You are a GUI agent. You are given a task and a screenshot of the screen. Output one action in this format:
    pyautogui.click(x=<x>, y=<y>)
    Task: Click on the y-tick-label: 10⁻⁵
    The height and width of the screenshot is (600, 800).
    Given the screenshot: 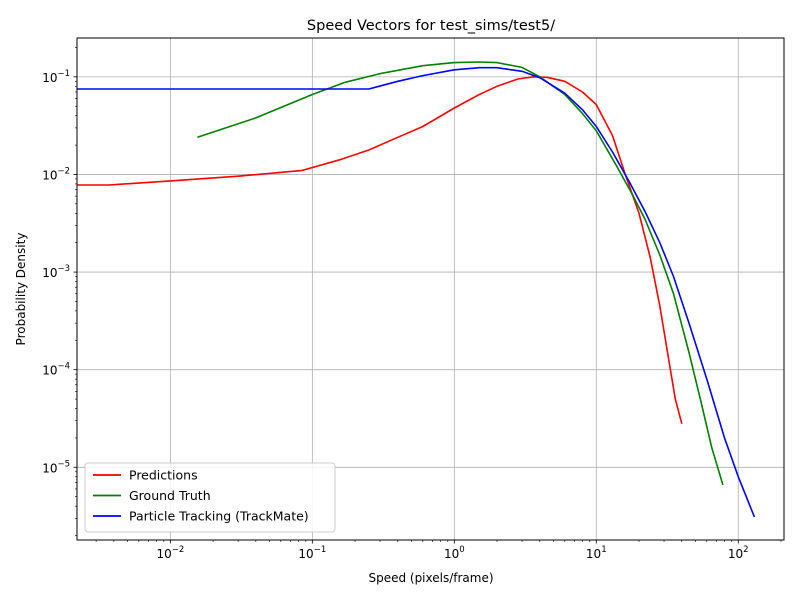 What is the action you would take?
    pyautogui.click(x=56, y=467)
    